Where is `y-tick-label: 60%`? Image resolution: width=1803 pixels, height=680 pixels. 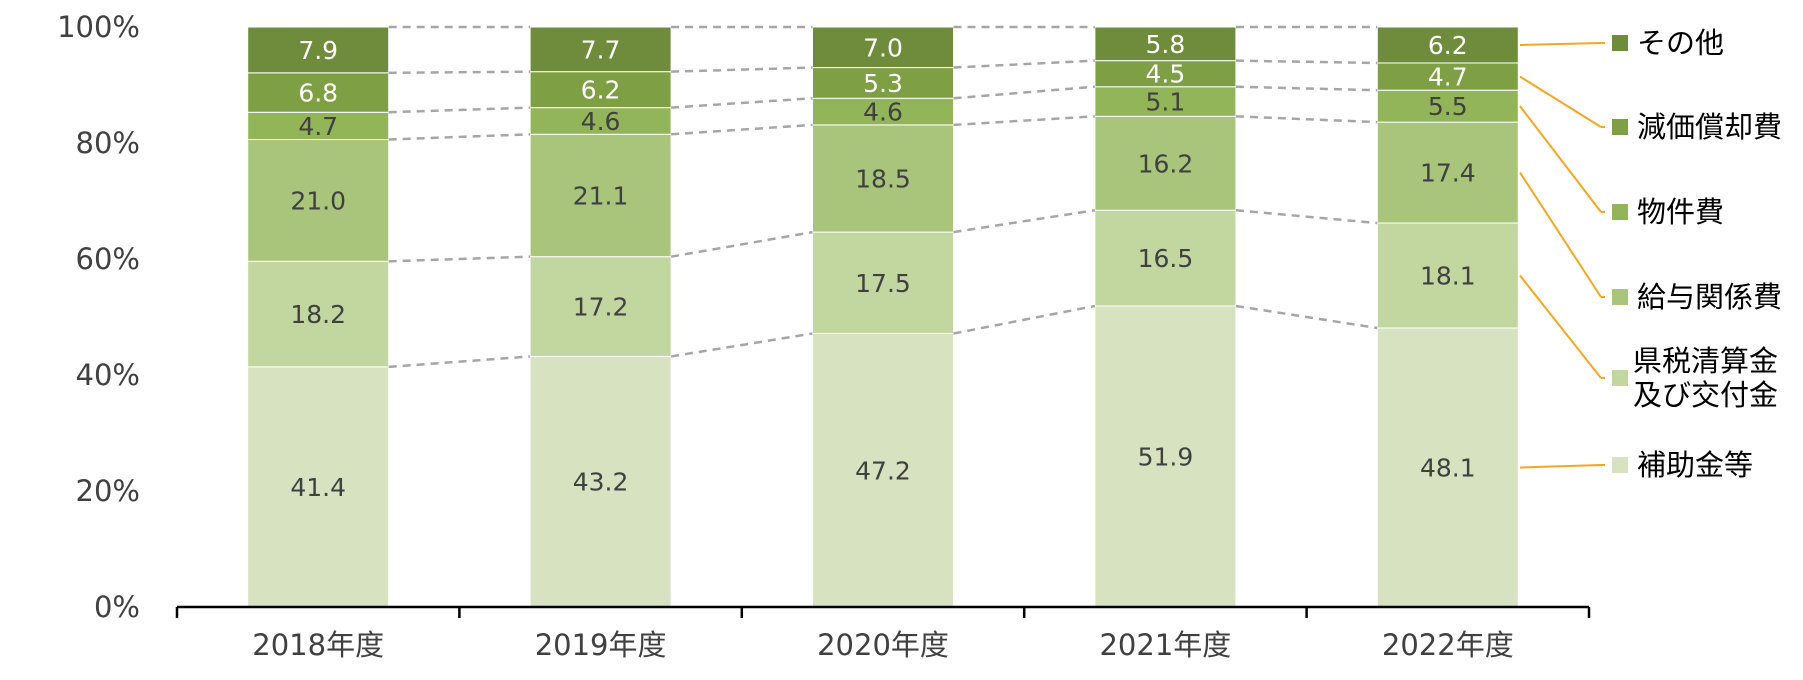 y-tick-label: 60% is located at coordinates (108, 259).